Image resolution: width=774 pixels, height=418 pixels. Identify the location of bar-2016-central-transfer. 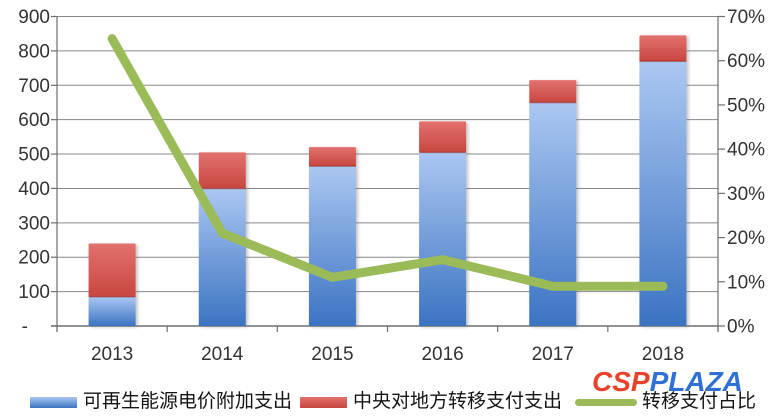
(443, 137).